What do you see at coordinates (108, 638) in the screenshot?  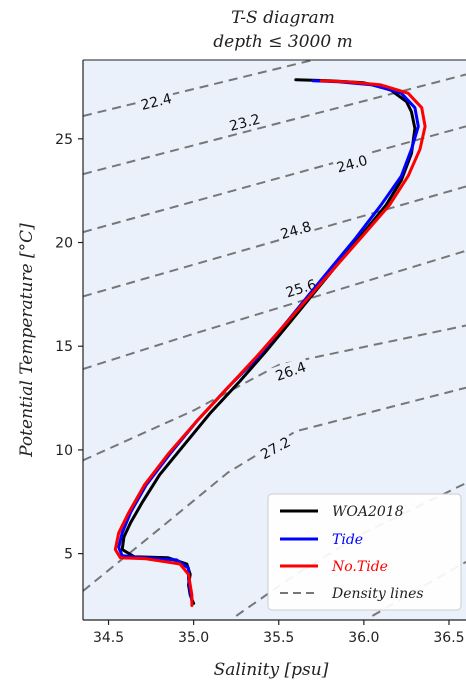 I see `x-tick-label: 34.5` at bounding box center [108, 638].